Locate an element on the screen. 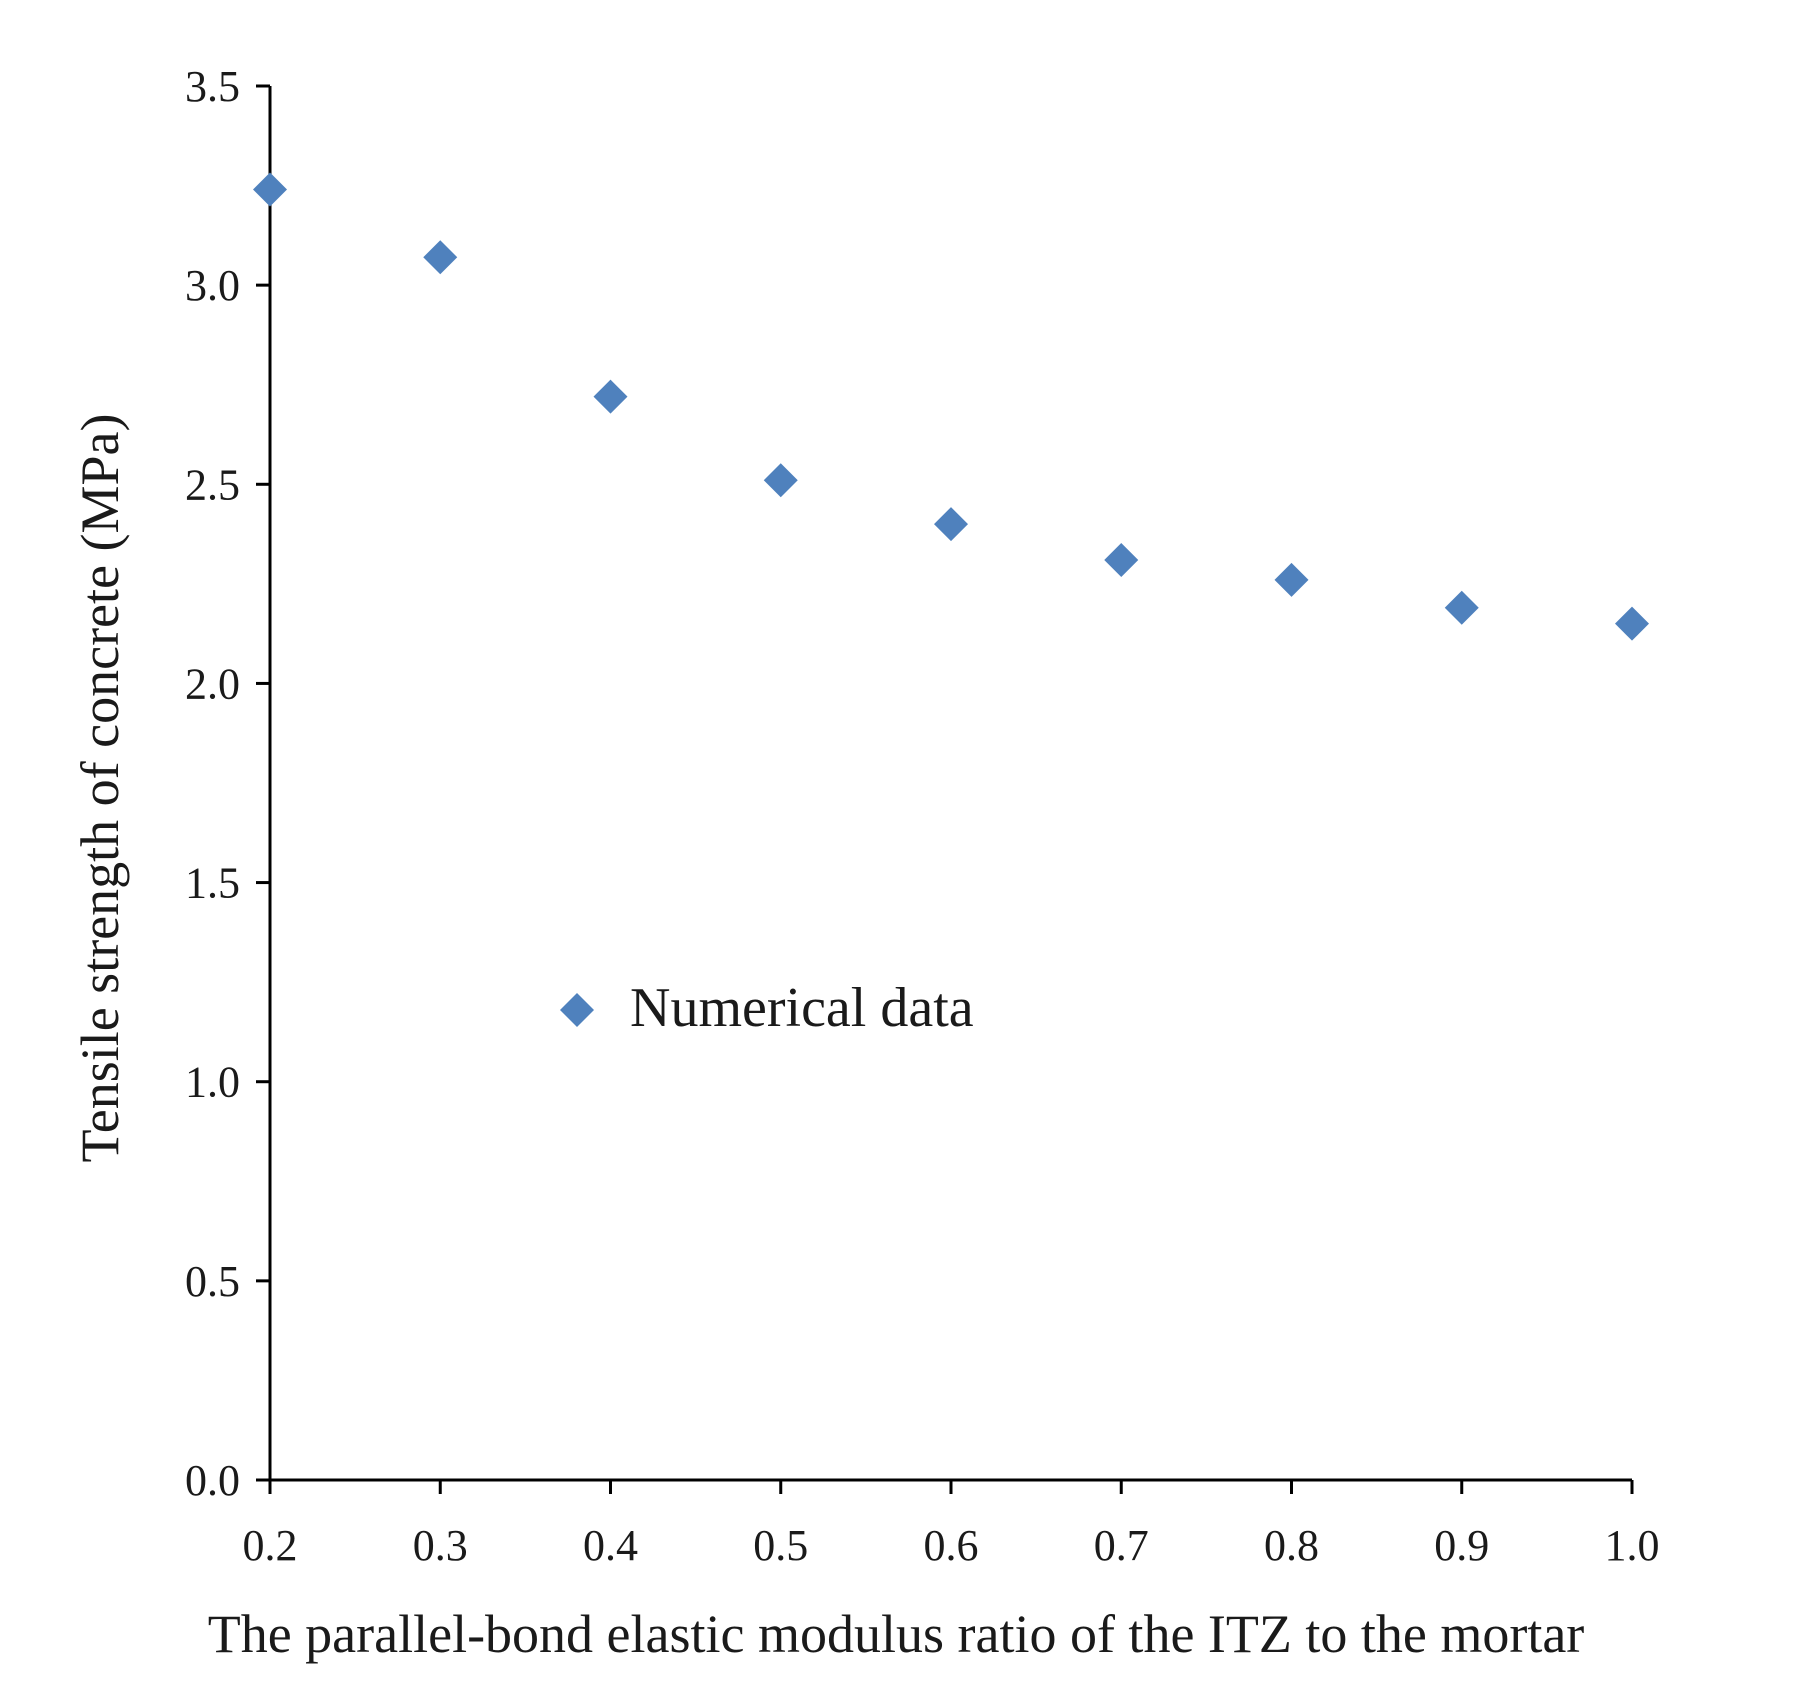  y-tick-label: 2.0 is located at coordinates (212, 683).